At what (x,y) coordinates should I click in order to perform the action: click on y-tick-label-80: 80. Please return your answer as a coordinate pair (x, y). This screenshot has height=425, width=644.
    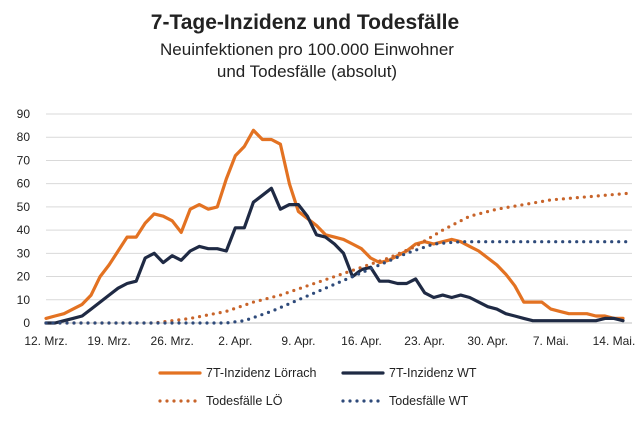
    Looking at the image, I should click on (24, 137).